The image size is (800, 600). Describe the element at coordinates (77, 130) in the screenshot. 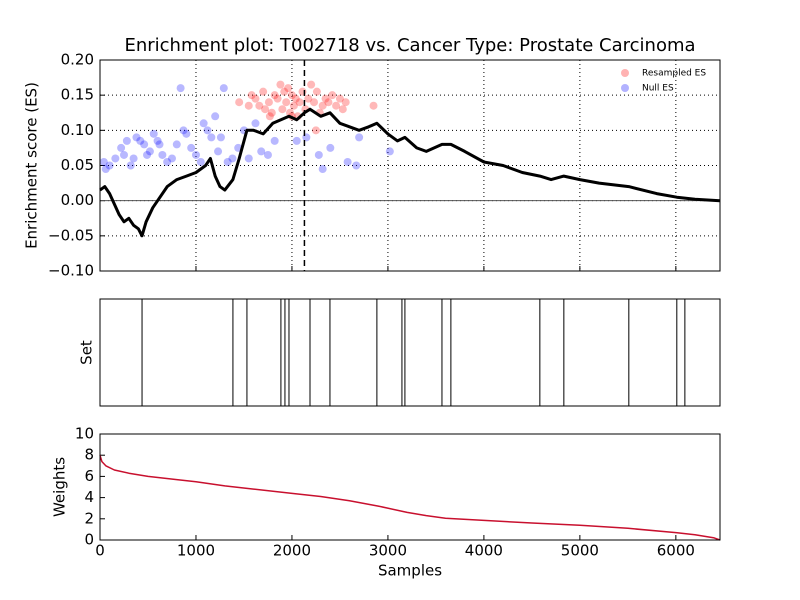

I see `y-tick-label: 0.10` at that location.